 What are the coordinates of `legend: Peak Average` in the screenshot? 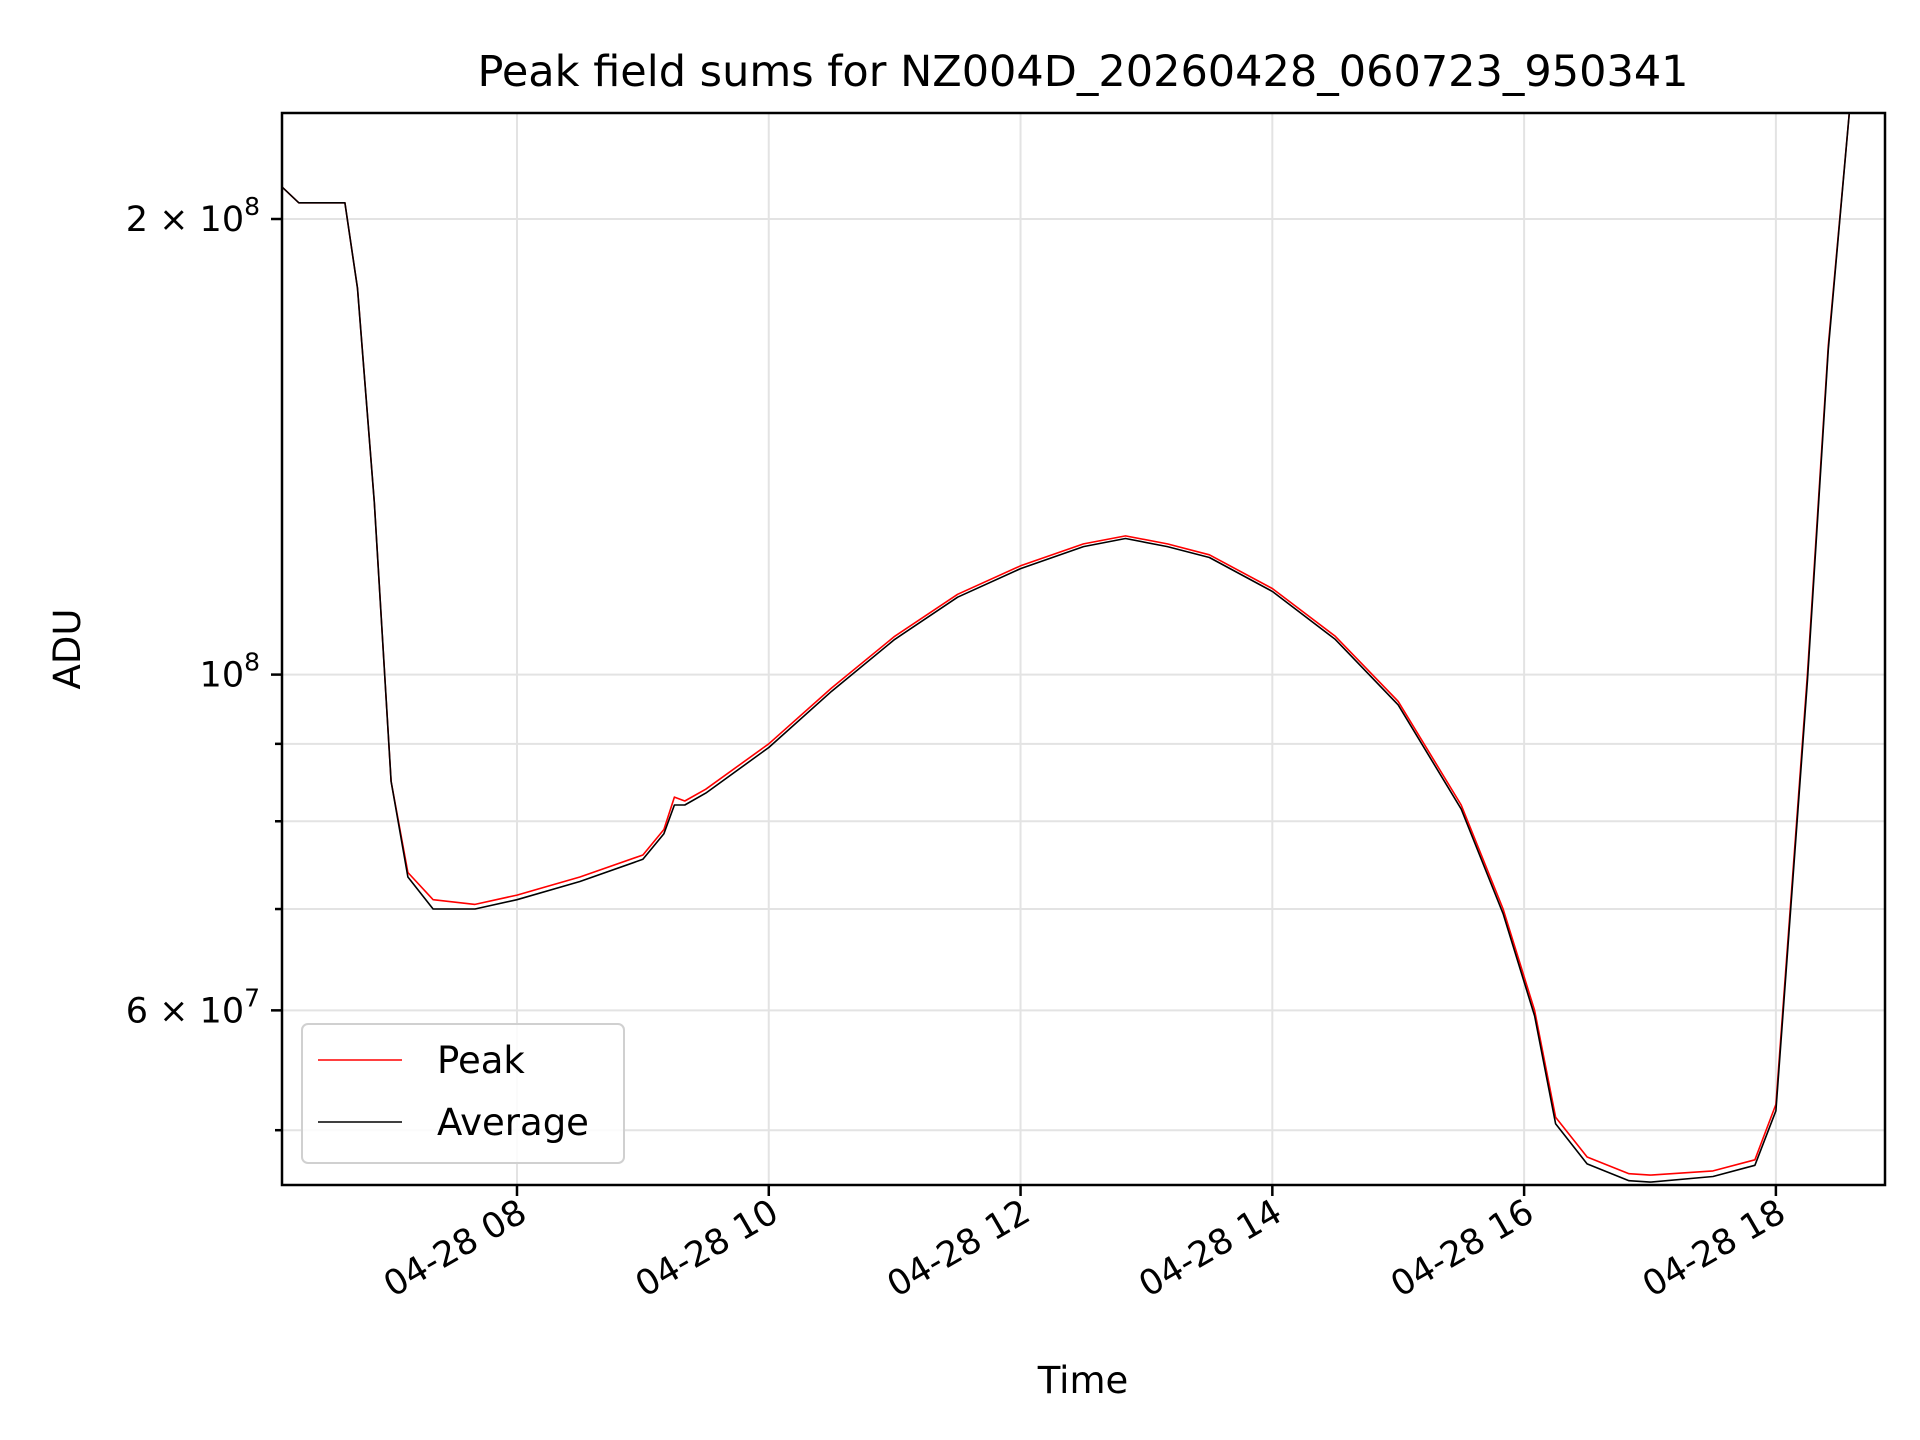 It's located at (463, 1093).